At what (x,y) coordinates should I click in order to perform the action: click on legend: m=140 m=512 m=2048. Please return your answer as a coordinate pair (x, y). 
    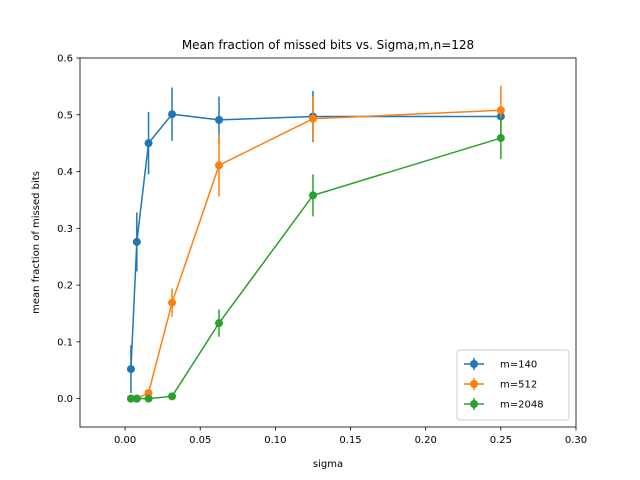
    Looking at the image, I should click on (513, 385).